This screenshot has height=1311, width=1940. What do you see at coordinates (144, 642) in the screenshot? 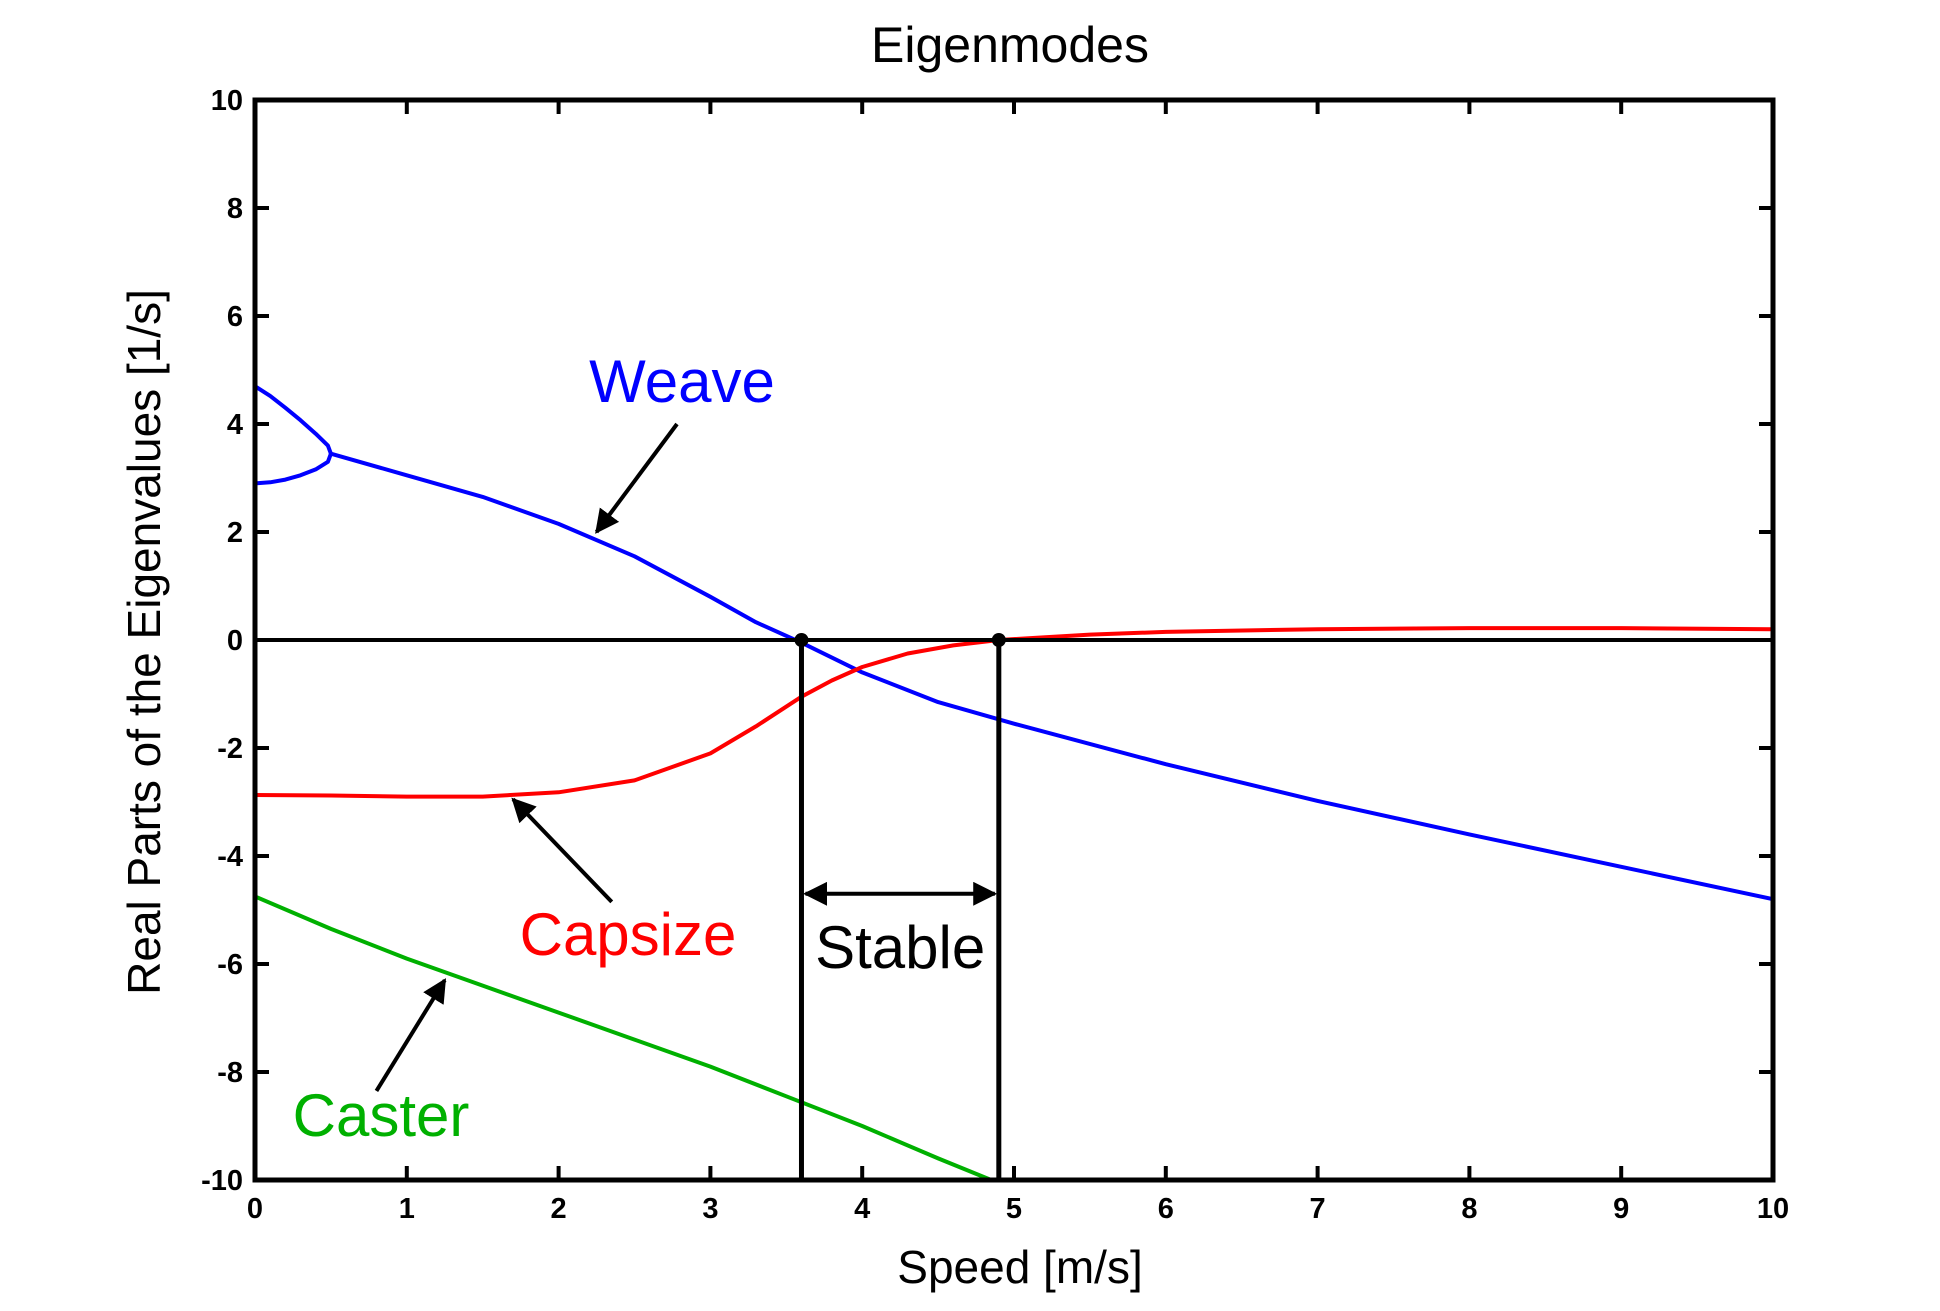
I see `y-axis-label: Real Parts of the Eigenvalues [1/s]` at bounding box center [144, 642].